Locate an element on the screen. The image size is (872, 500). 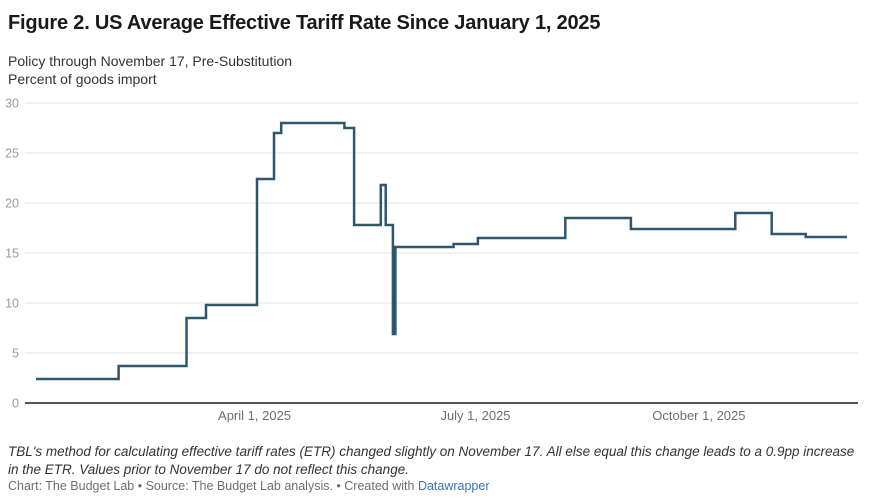
y-tick-label: 10 is located at coordinates (12, 303).